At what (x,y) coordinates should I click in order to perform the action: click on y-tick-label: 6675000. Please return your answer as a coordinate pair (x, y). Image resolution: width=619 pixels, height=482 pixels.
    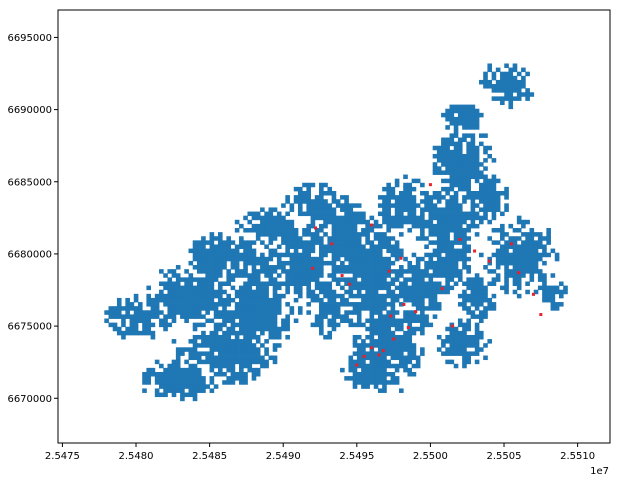
    Looking at the image, I should click on (29, 327).